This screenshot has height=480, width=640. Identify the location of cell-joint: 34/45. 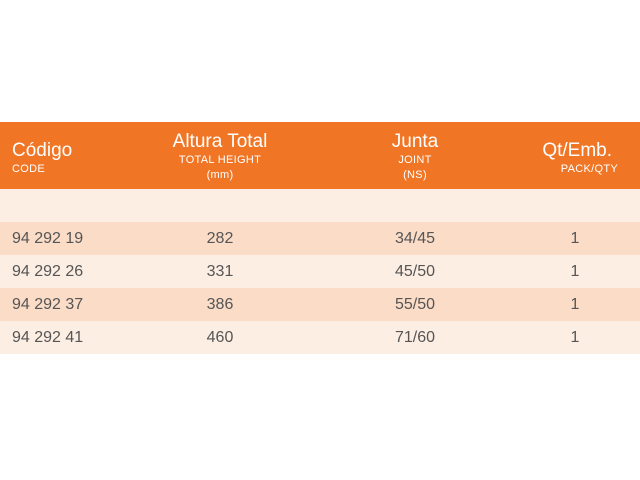
(415, 238).